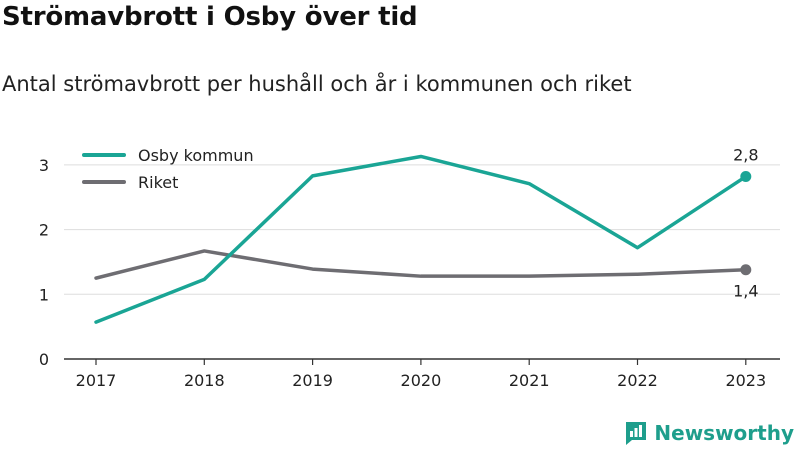 The image size is (800, 450). I want to click on chart-logo-icon, so click(636, 433).